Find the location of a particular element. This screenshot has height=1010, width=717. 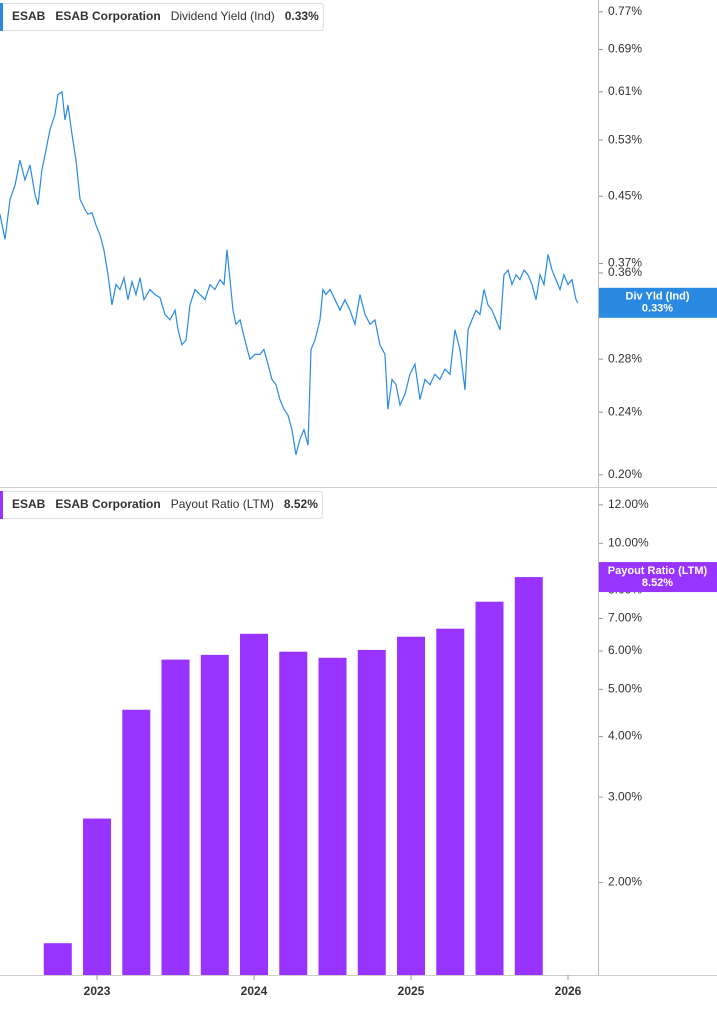

y-tick-label: 0.24% is located at coordinates (625, 411).